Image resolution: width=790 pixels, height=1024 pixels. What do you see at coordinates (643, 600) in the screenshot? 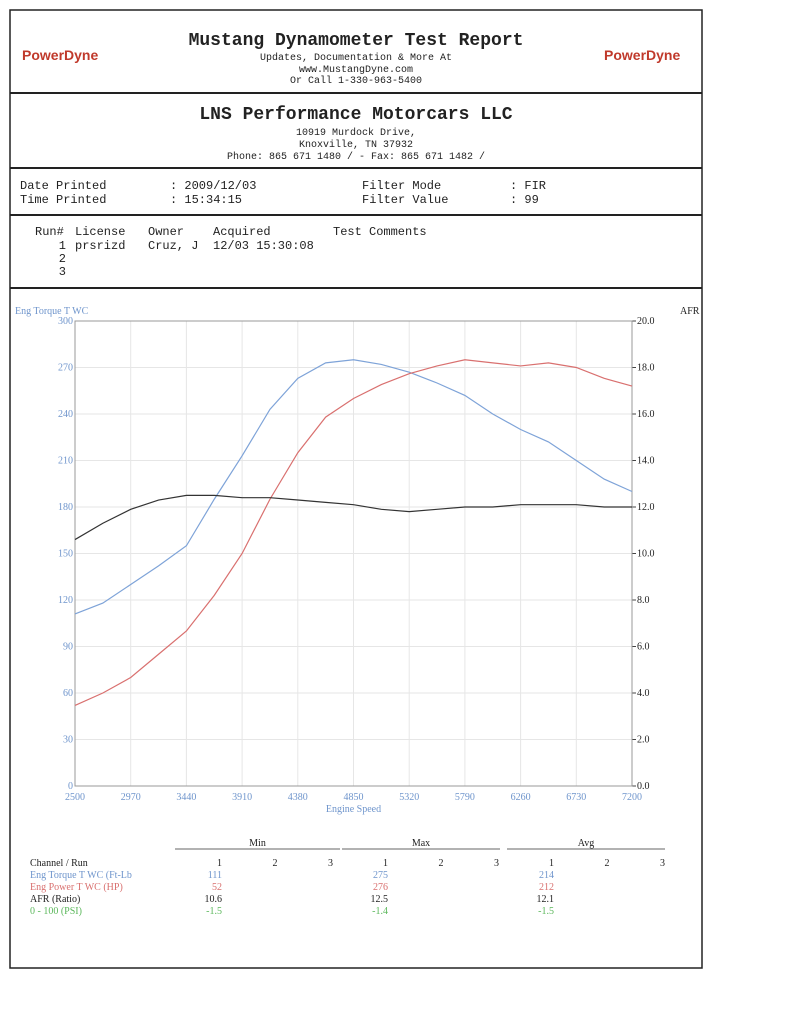
I see `y2-tick-label: 8.0` at bounding box center [643, 600].